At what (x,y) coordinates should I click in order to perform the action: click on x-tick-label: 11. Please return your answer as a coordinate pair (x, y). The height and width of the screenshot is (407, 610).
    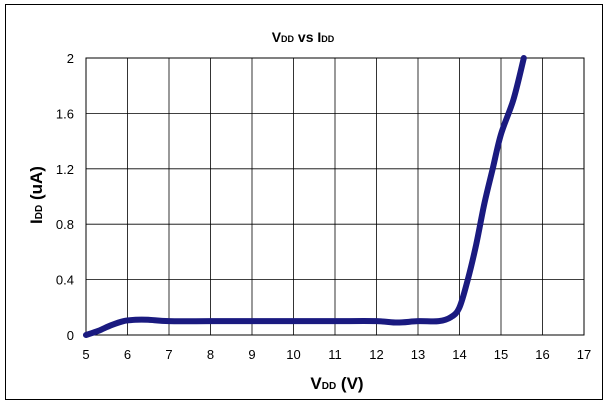
    Looking at the image, I should click on (335, 354).